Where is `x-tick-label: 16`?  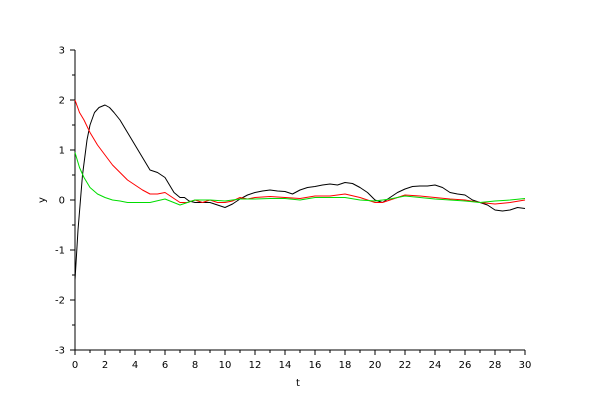
x-tick-label: 16 is located at coordinates (315, 365).